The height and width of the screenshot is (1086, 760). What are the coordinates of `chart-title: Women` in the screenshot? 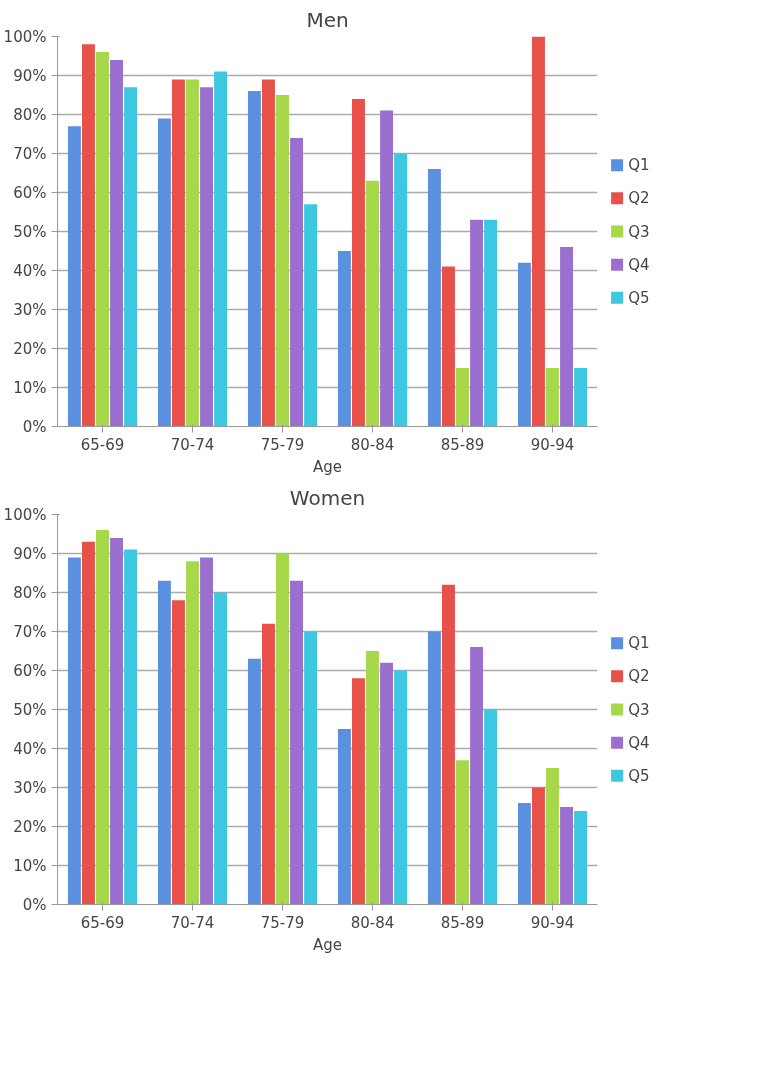 It's located at (327, 497).